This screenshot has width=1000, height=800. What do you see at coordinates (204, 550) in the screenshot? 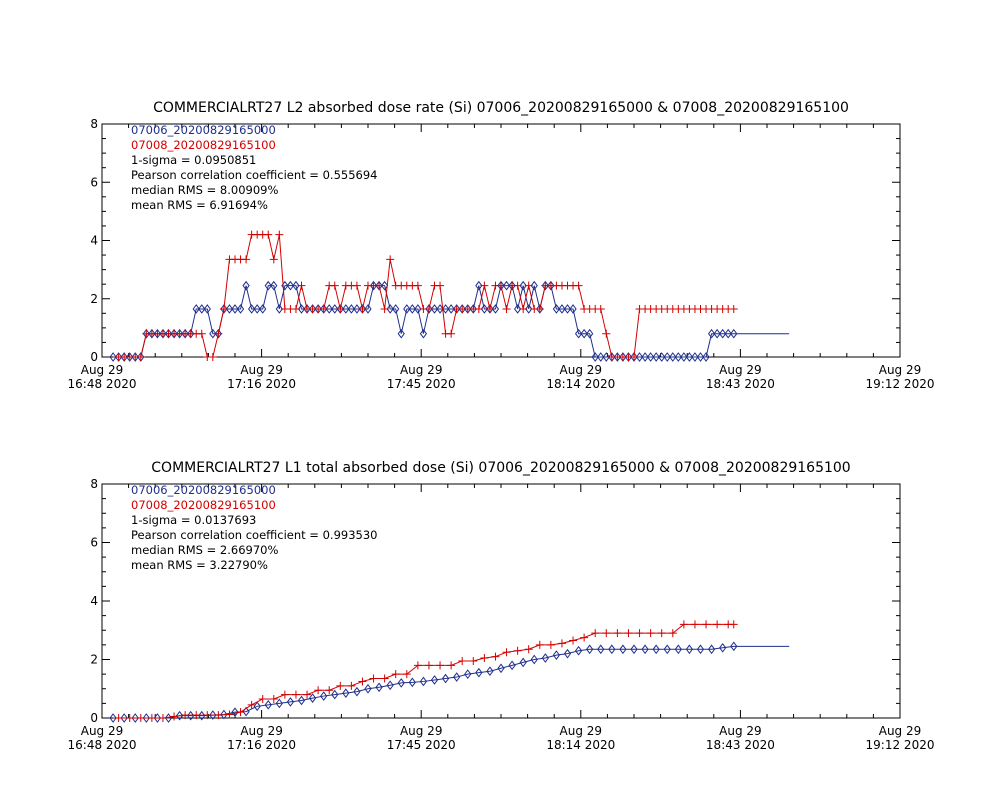
I see `stat-annotation: median RMS = 2.66970%` at bounding box center [204, 550].